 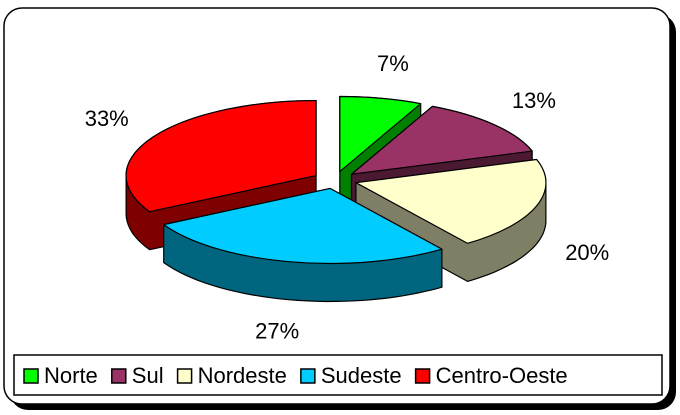 I want to click on legend-label: Norte, so click(x=71, y=375).